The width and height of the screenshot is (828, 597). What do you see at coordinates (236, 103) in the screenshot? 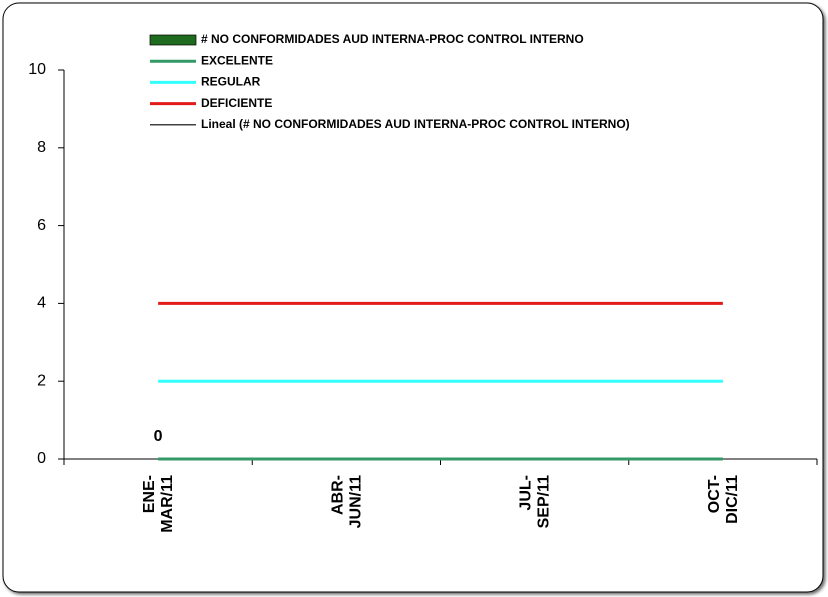
I see `legend-label: DEFICIENTE` at bounding box center [236, 103].